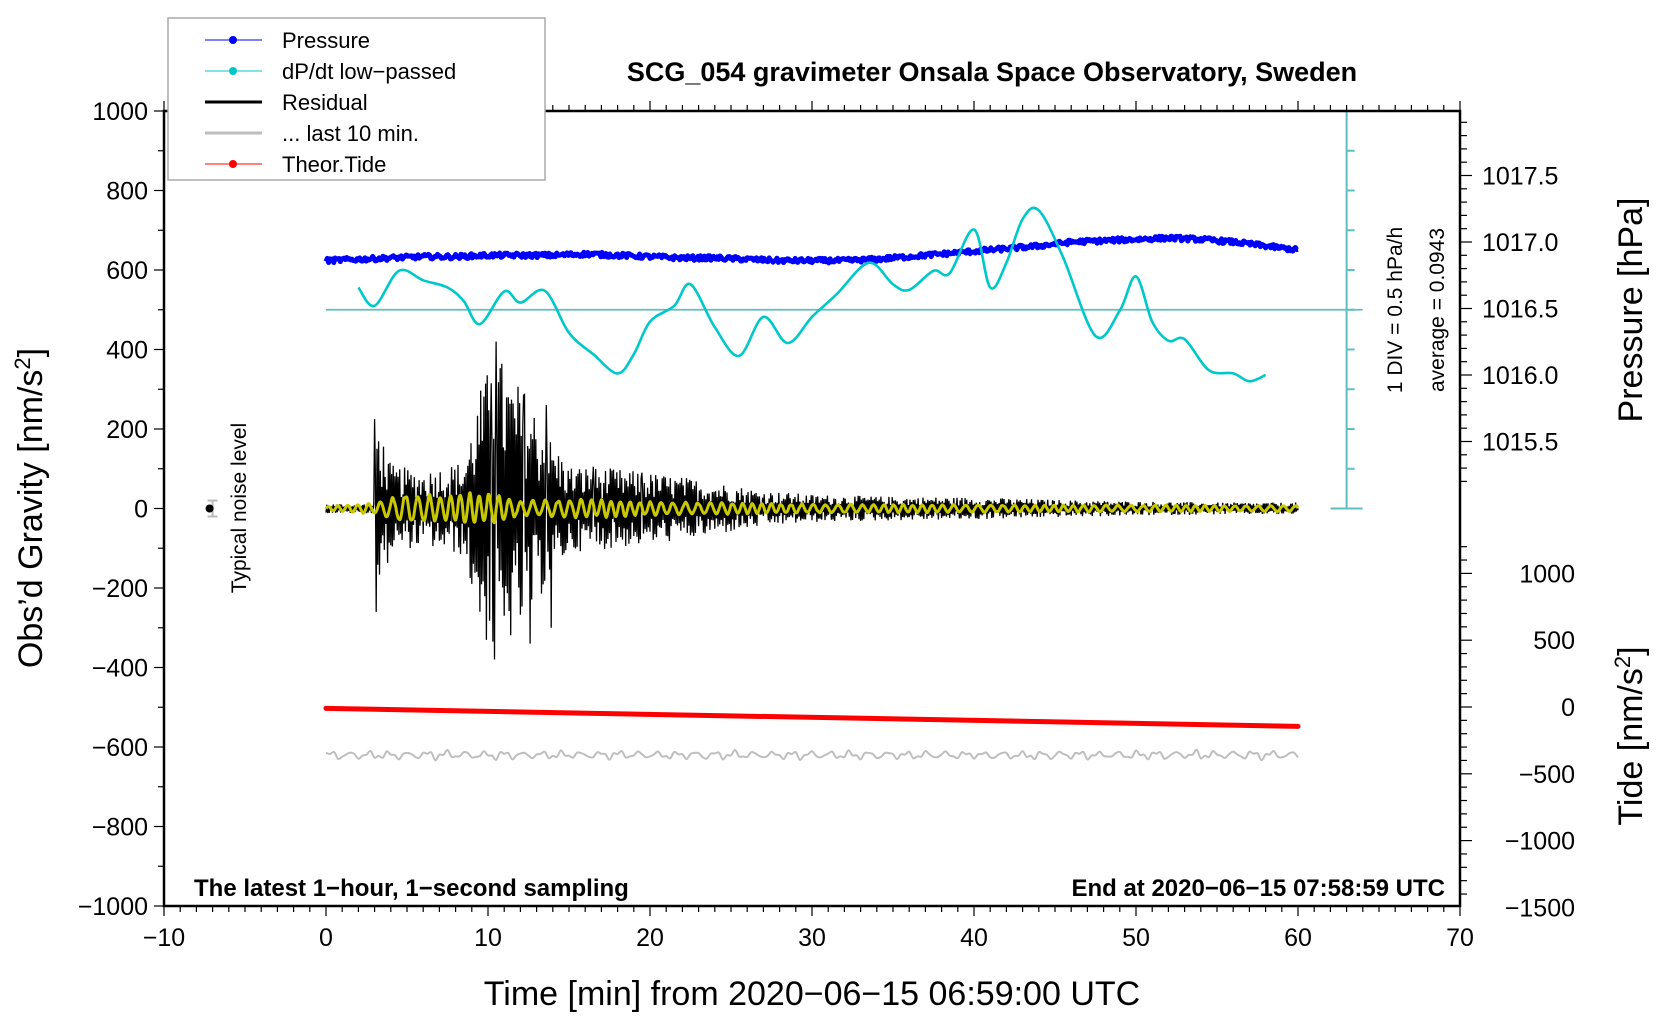 Image resolution: width=1660 pixels, height=1020 pixels. Describe the element at coordinates (1631, 746) in the screenshot. I see `y-tide-axis-title-main: Tide [nm/s` at that location.